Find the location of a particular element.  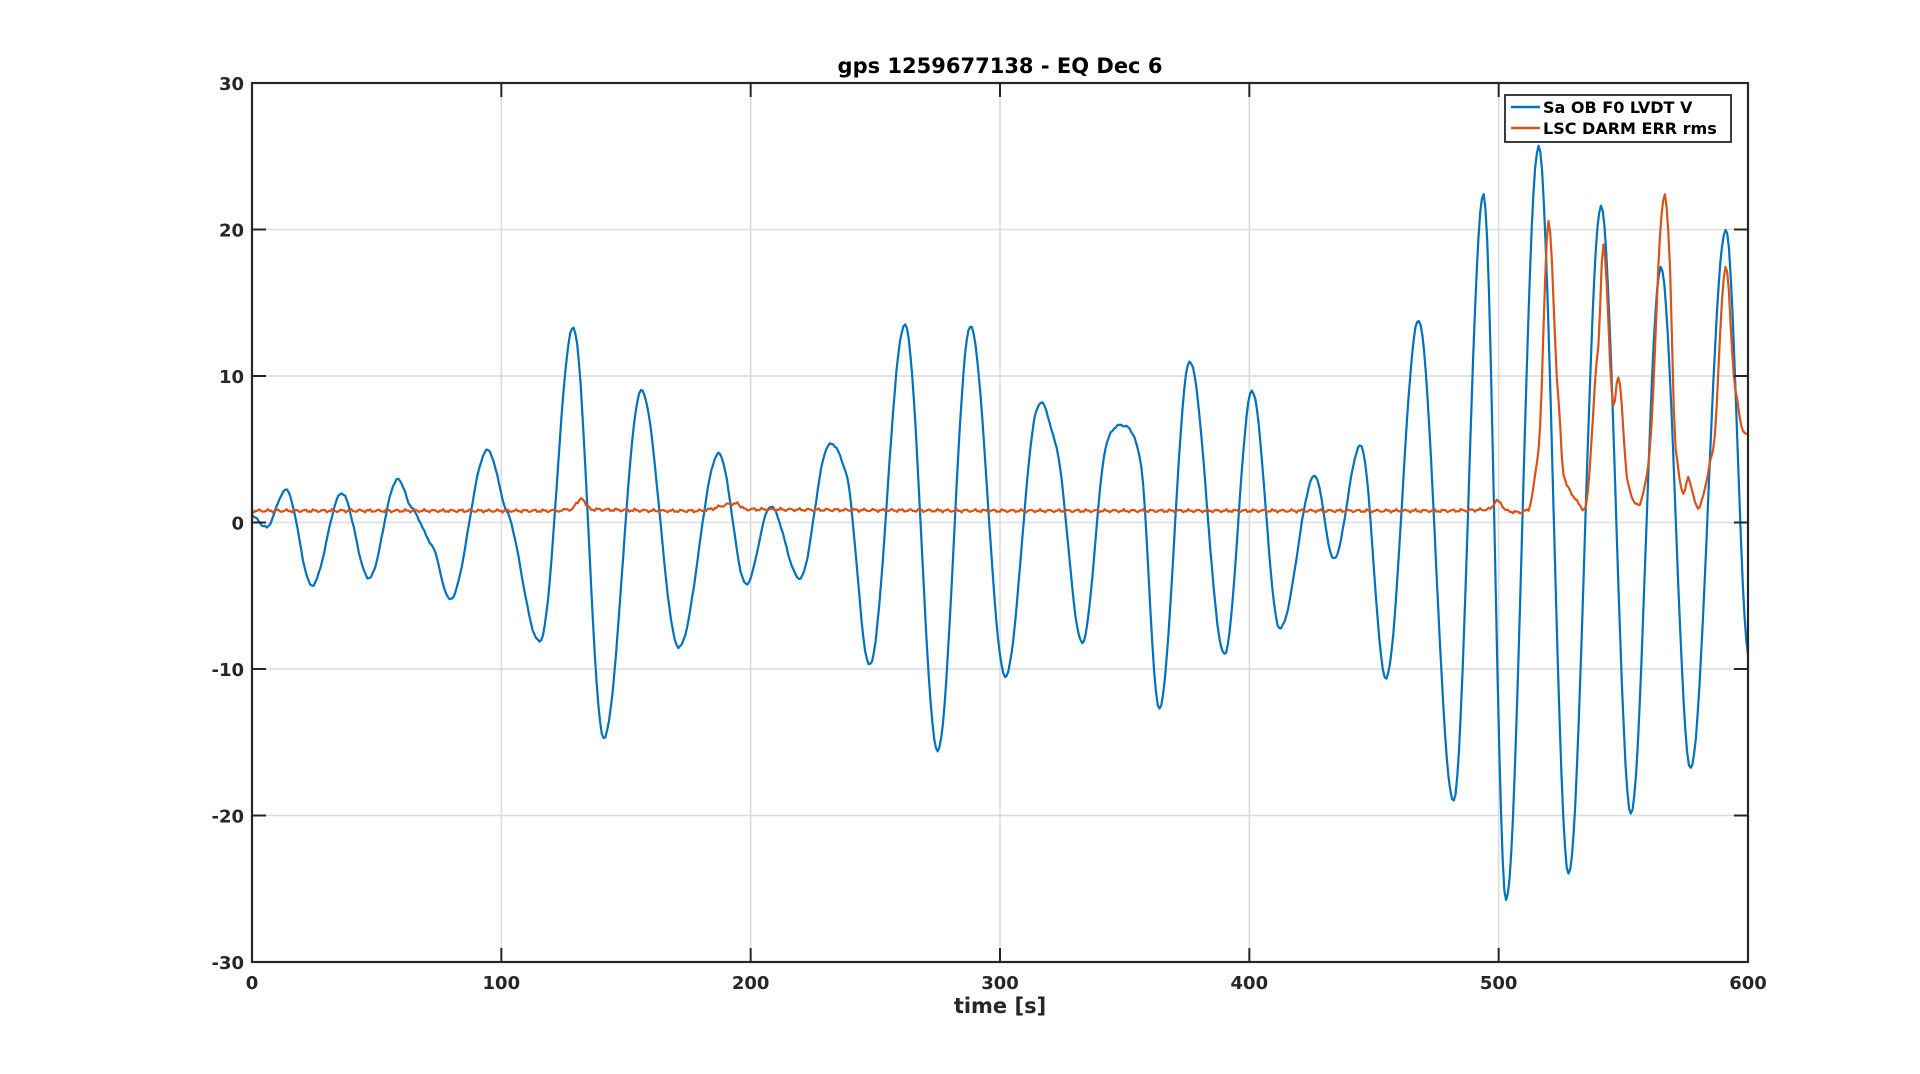

x-tick-label: 400 is located at coordinates (1250, 983).